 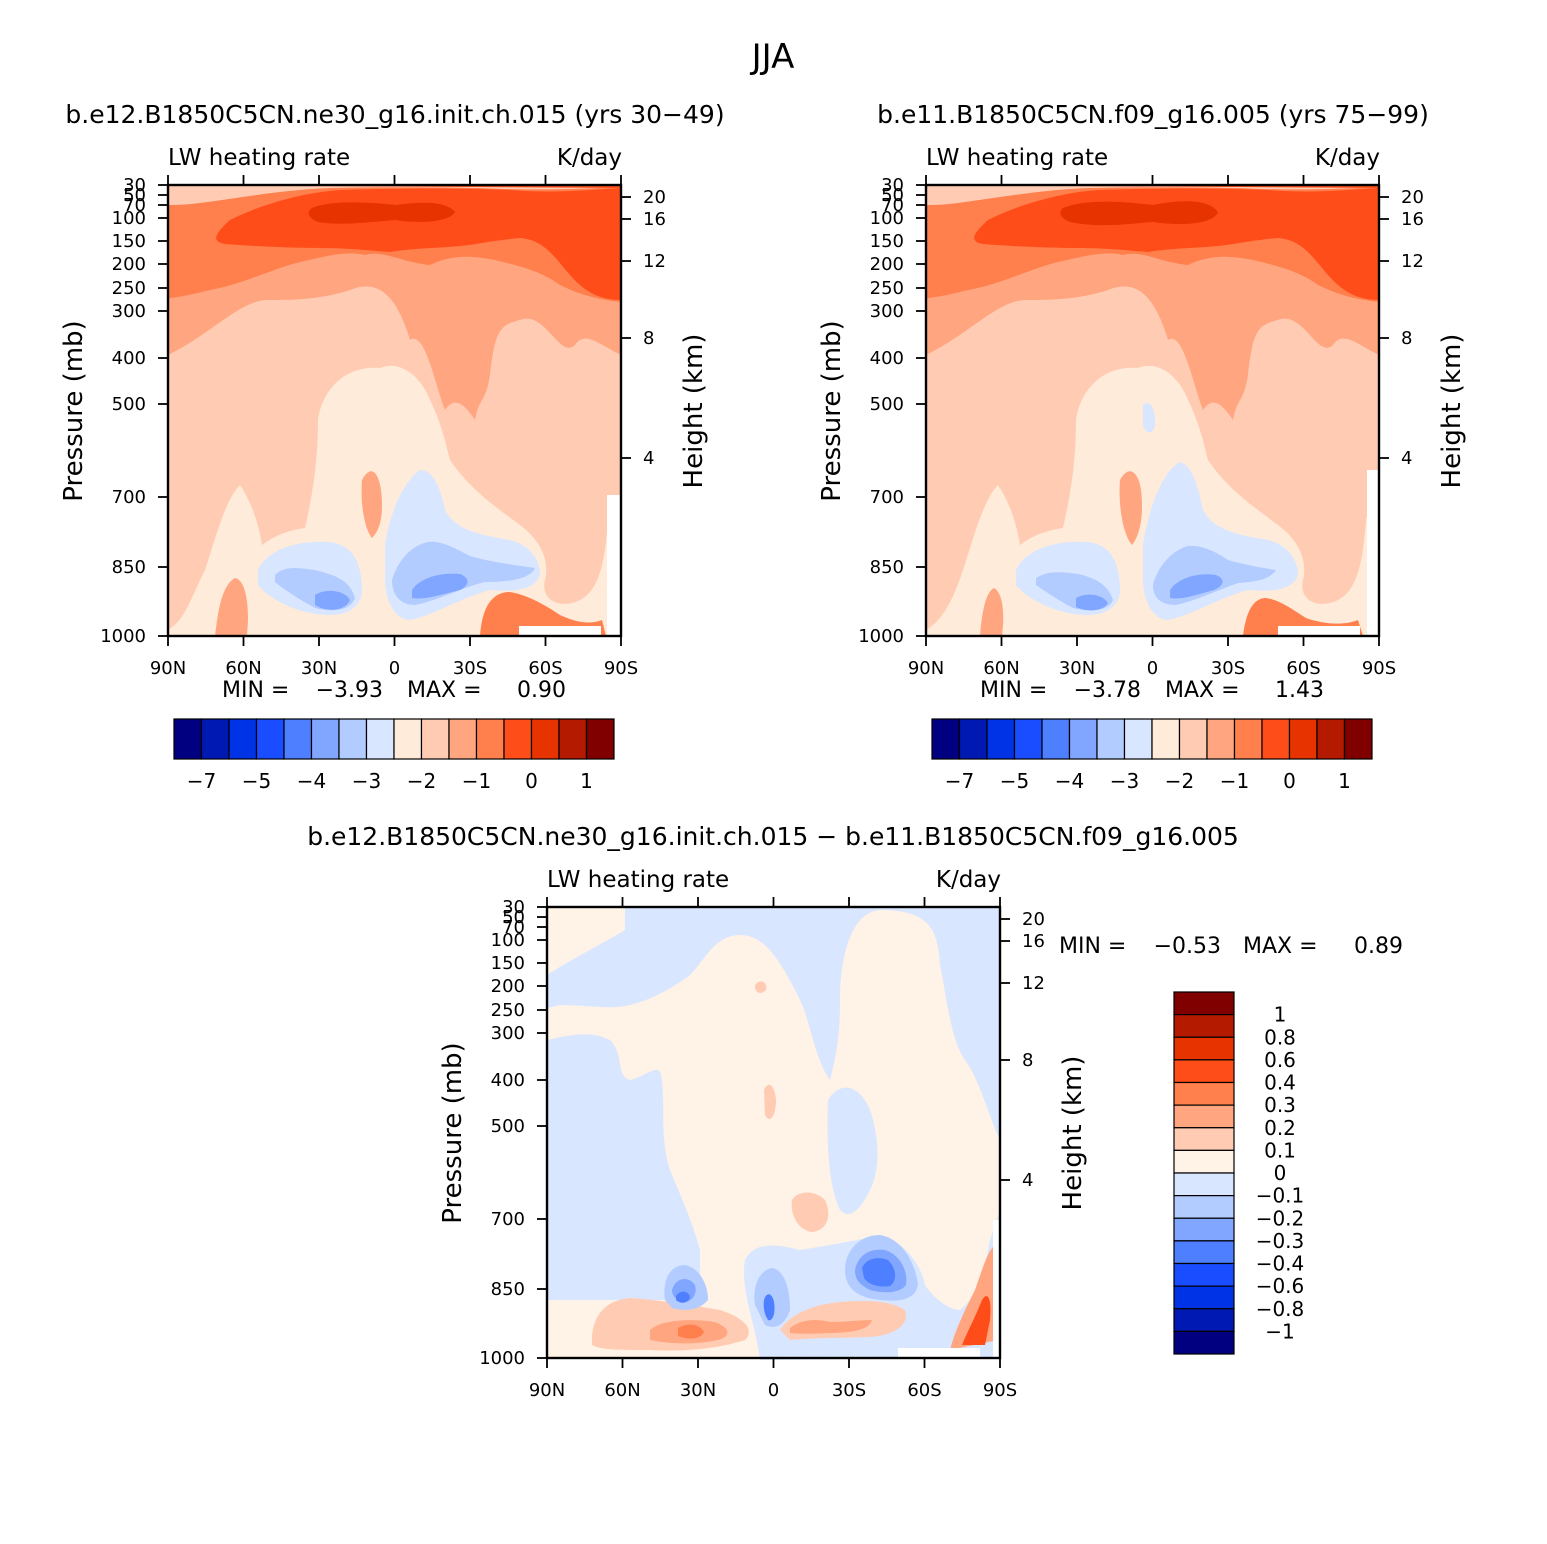 What do you see at coordinates (1234, 781) in the screenshot?
I see `case2-colorbar-label: −1` at bounding box center [1234, 781].